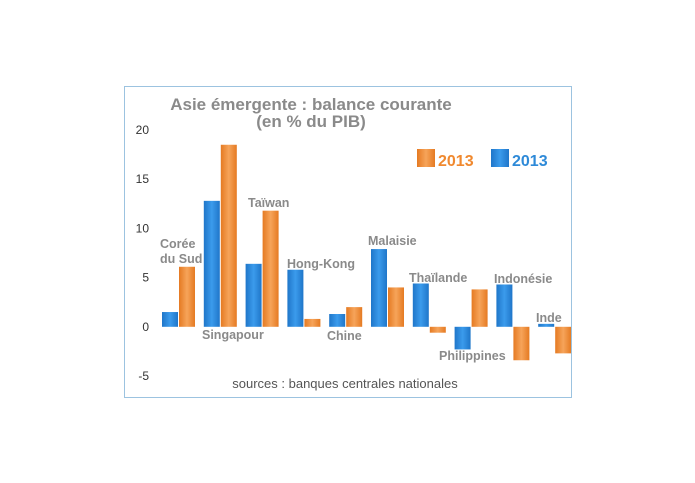 This screenshot has height=483, width=695. I want to click on legend: 2013 2013, so click(482, 159).